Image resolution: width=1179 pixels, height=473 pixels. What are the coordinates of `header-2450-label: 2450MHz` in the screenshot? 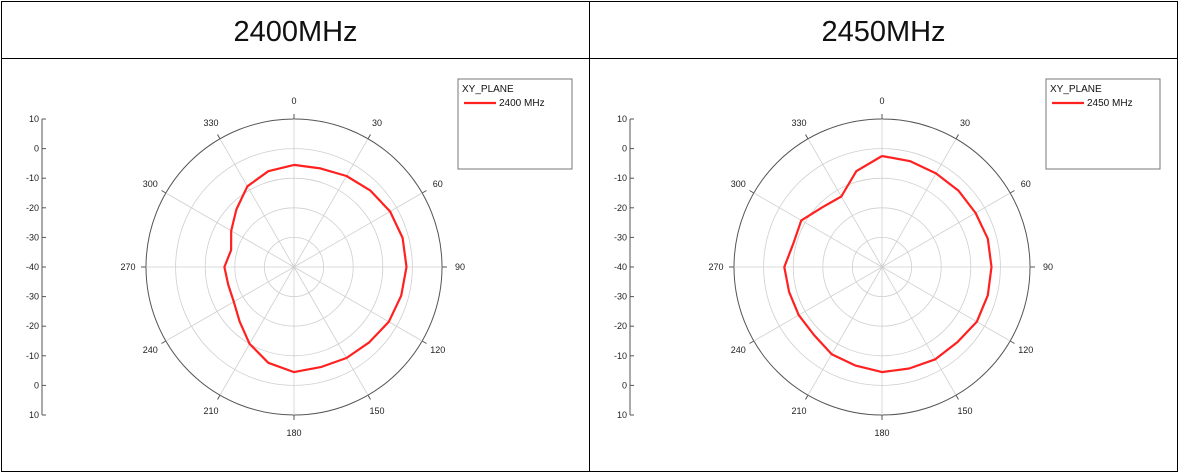 It's located at (883, 31).